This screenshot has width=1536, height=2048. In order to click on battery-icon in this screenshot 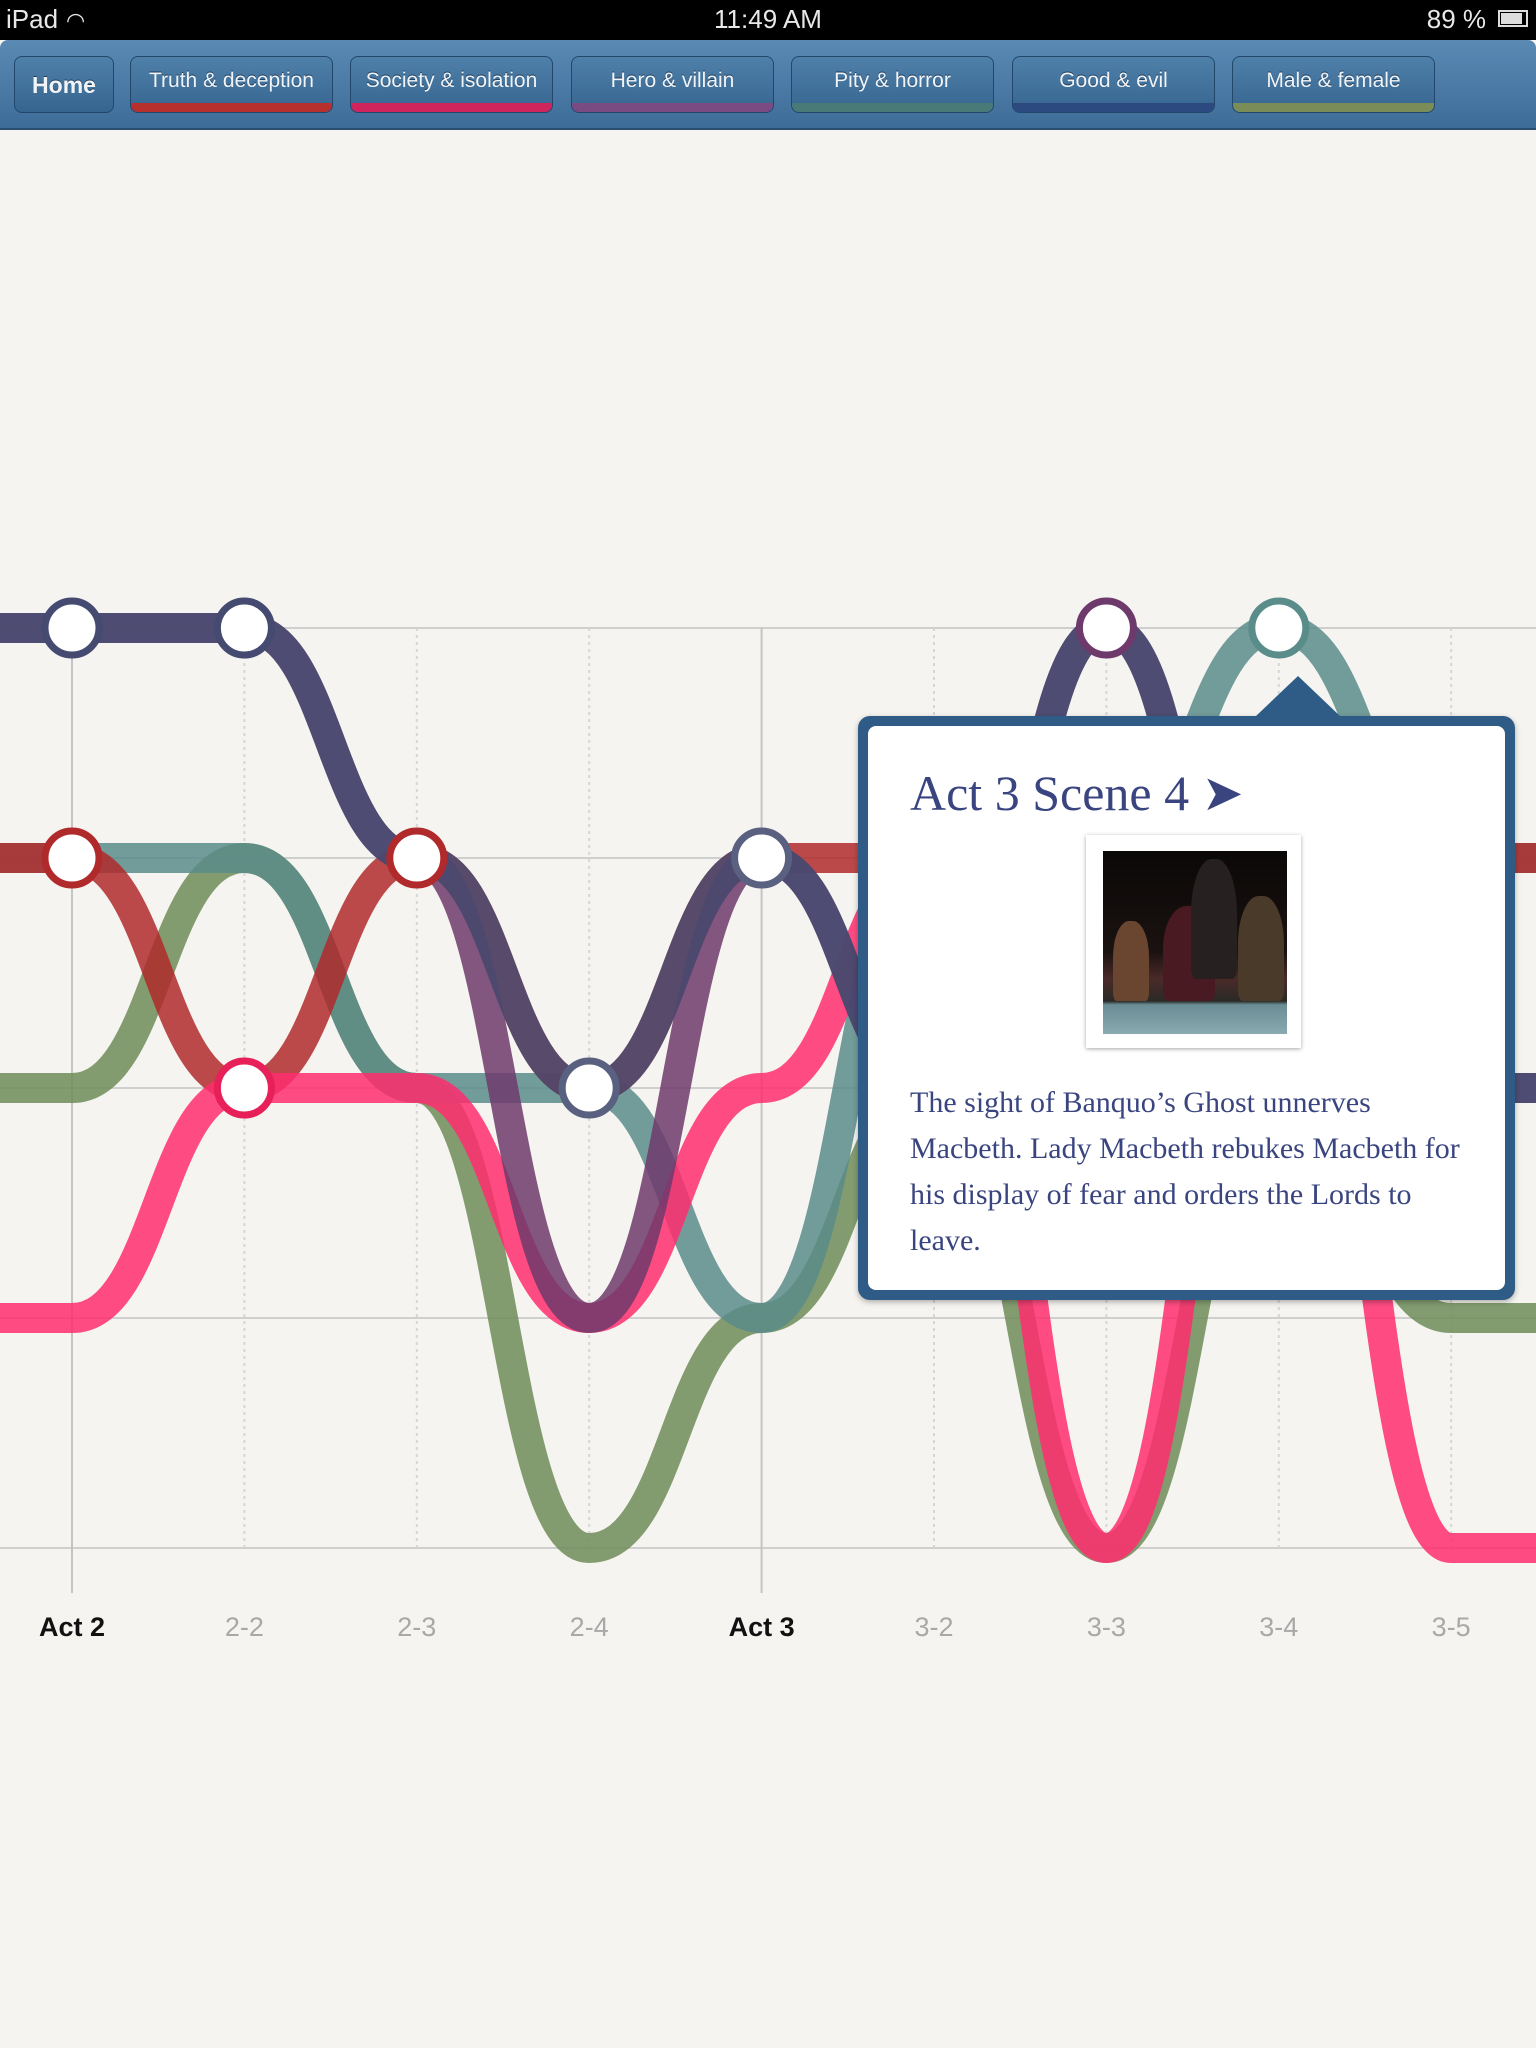, I will do `click(1513, 18)`.